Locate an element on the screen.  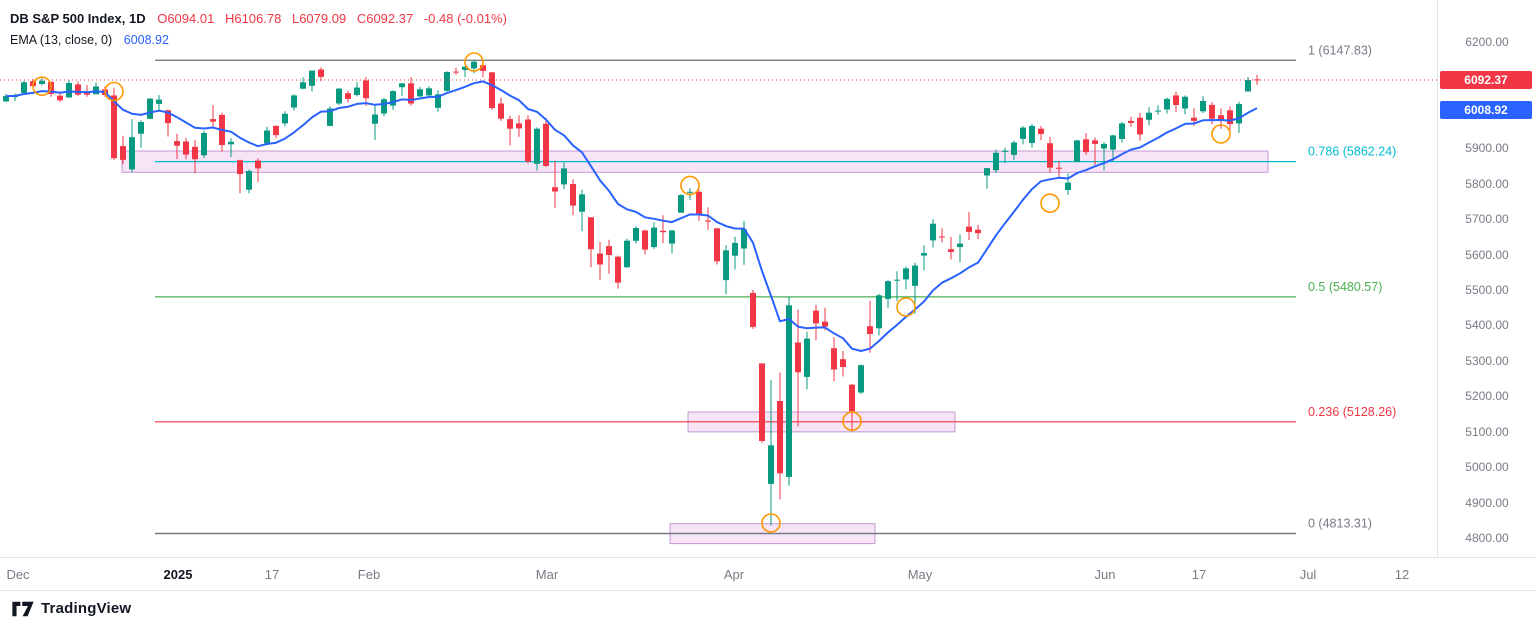
indicator-value: 6008.92 is located at coordinates (146, 40).